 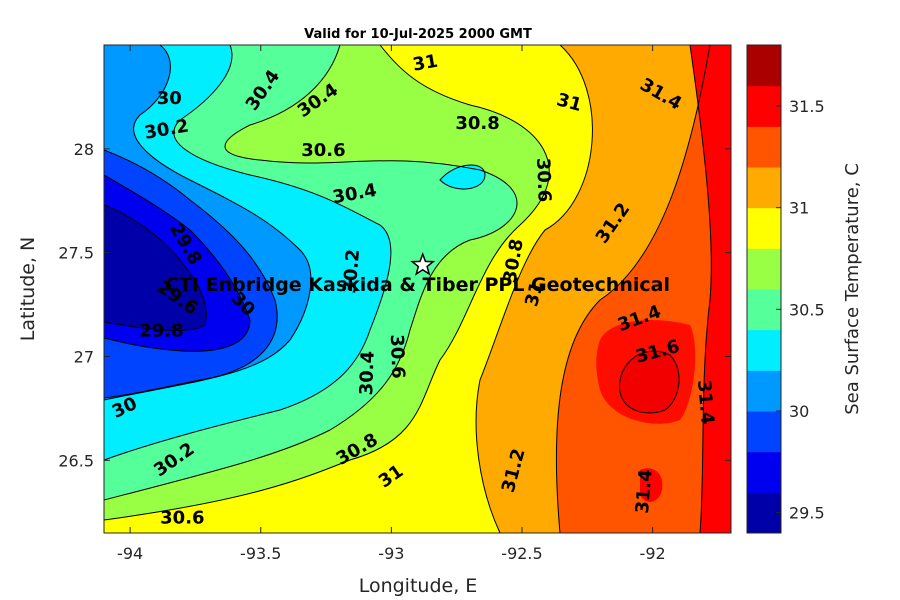 I want to click on contour-label: 31, so click(x=425, y=63).